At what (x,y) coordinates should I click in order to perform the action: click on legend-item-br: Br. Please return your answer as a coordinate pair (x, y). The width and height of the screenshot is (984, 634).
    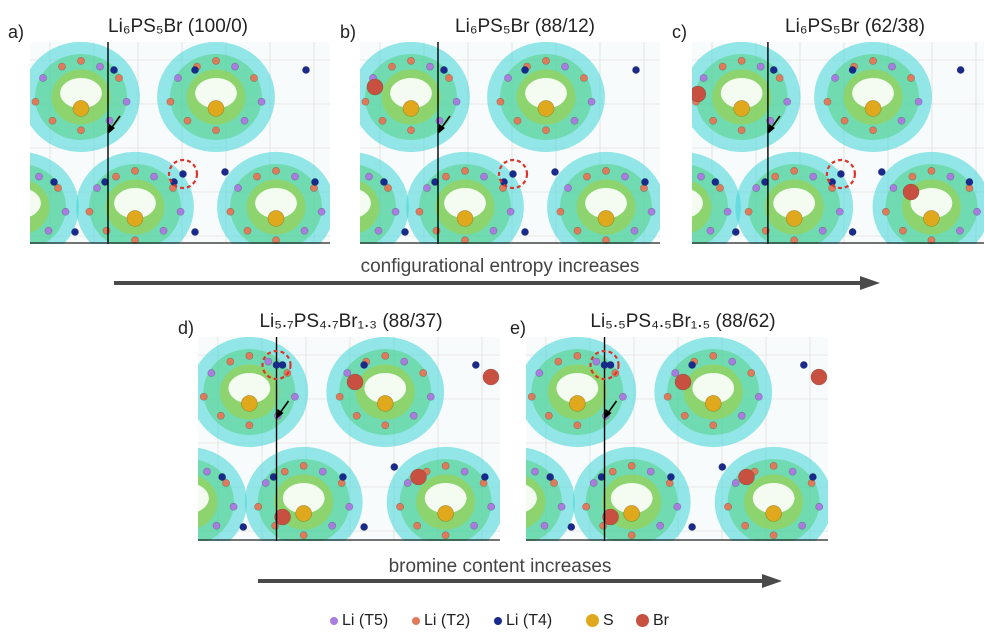
    Looking at the image, I should click on (652, 621).